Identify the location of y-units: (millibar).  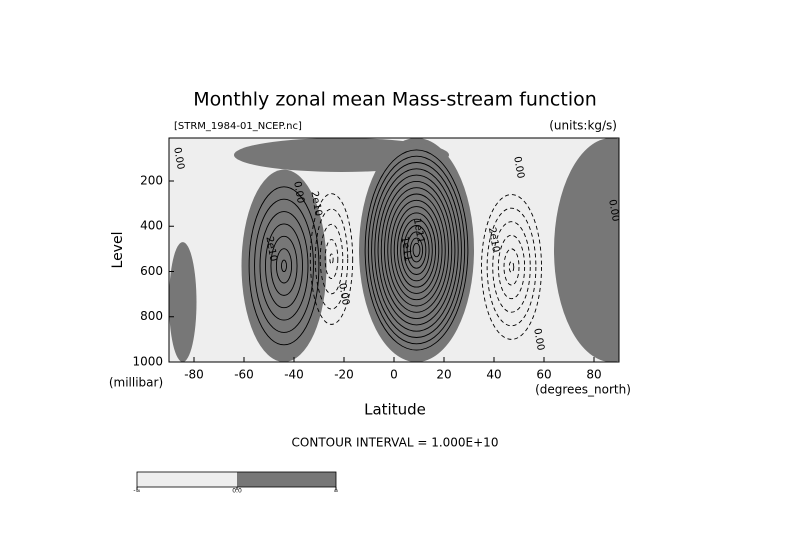
(136, 383).